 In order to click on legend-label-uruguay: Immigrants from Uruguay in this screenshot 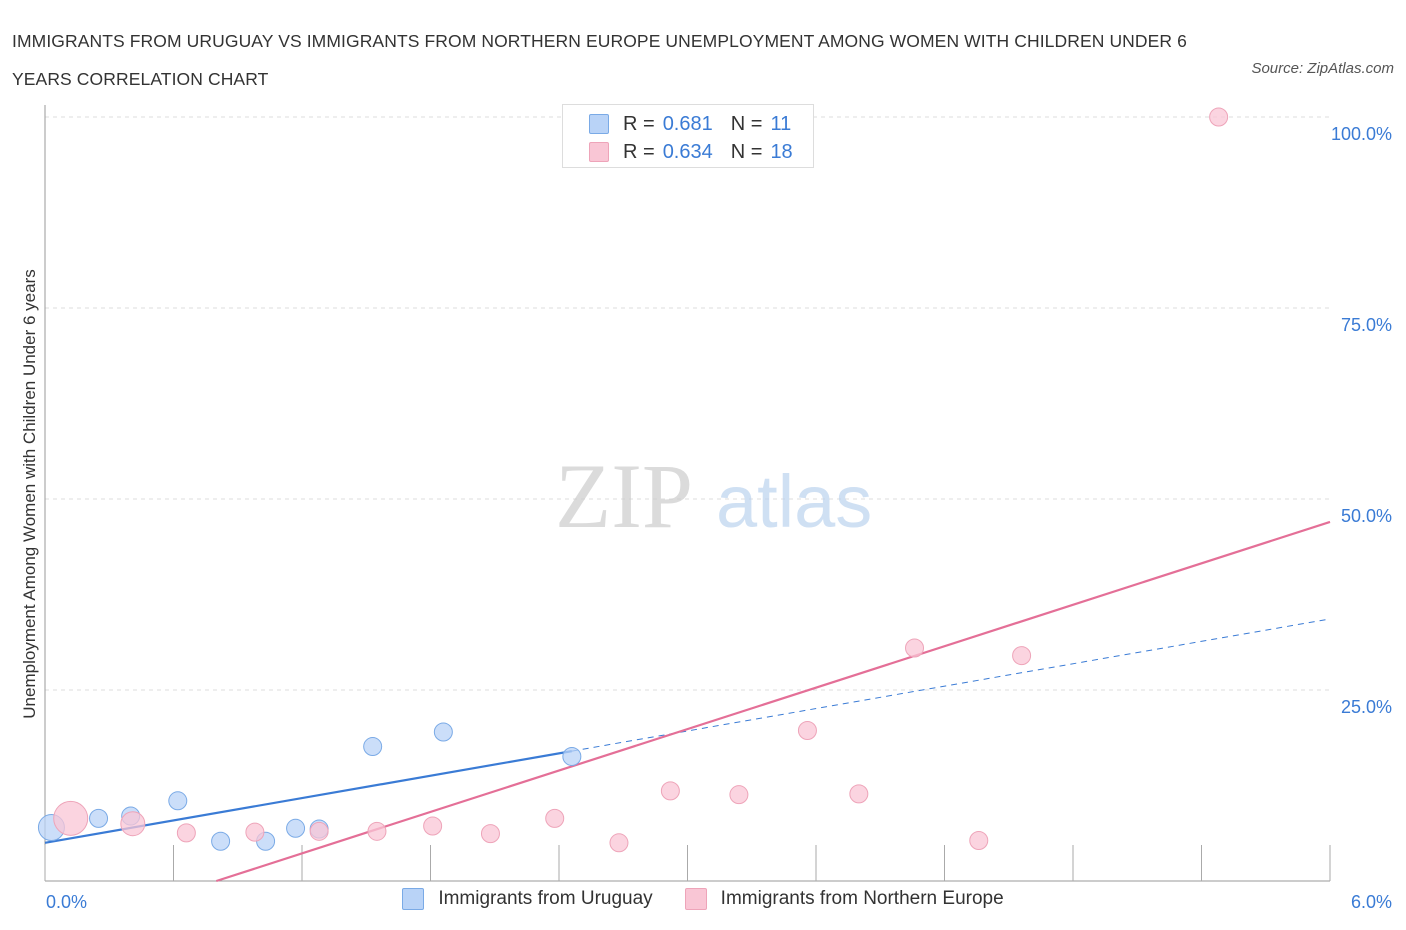, I will do `click(545, 898)`.